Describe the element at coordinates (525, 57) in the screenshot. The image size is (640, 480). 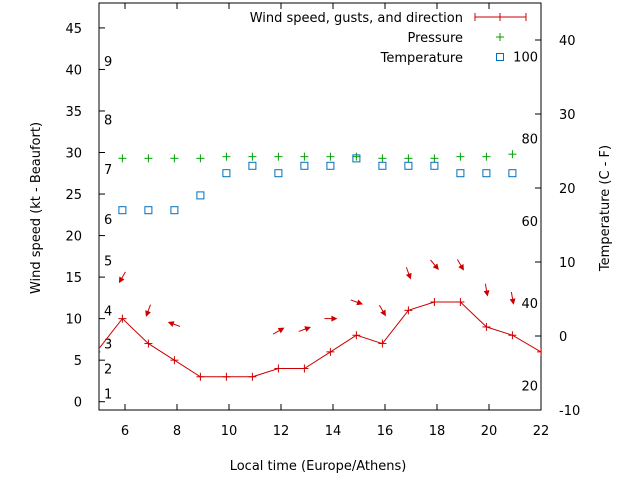
I see `fahrenheit-label: 100` at that location.